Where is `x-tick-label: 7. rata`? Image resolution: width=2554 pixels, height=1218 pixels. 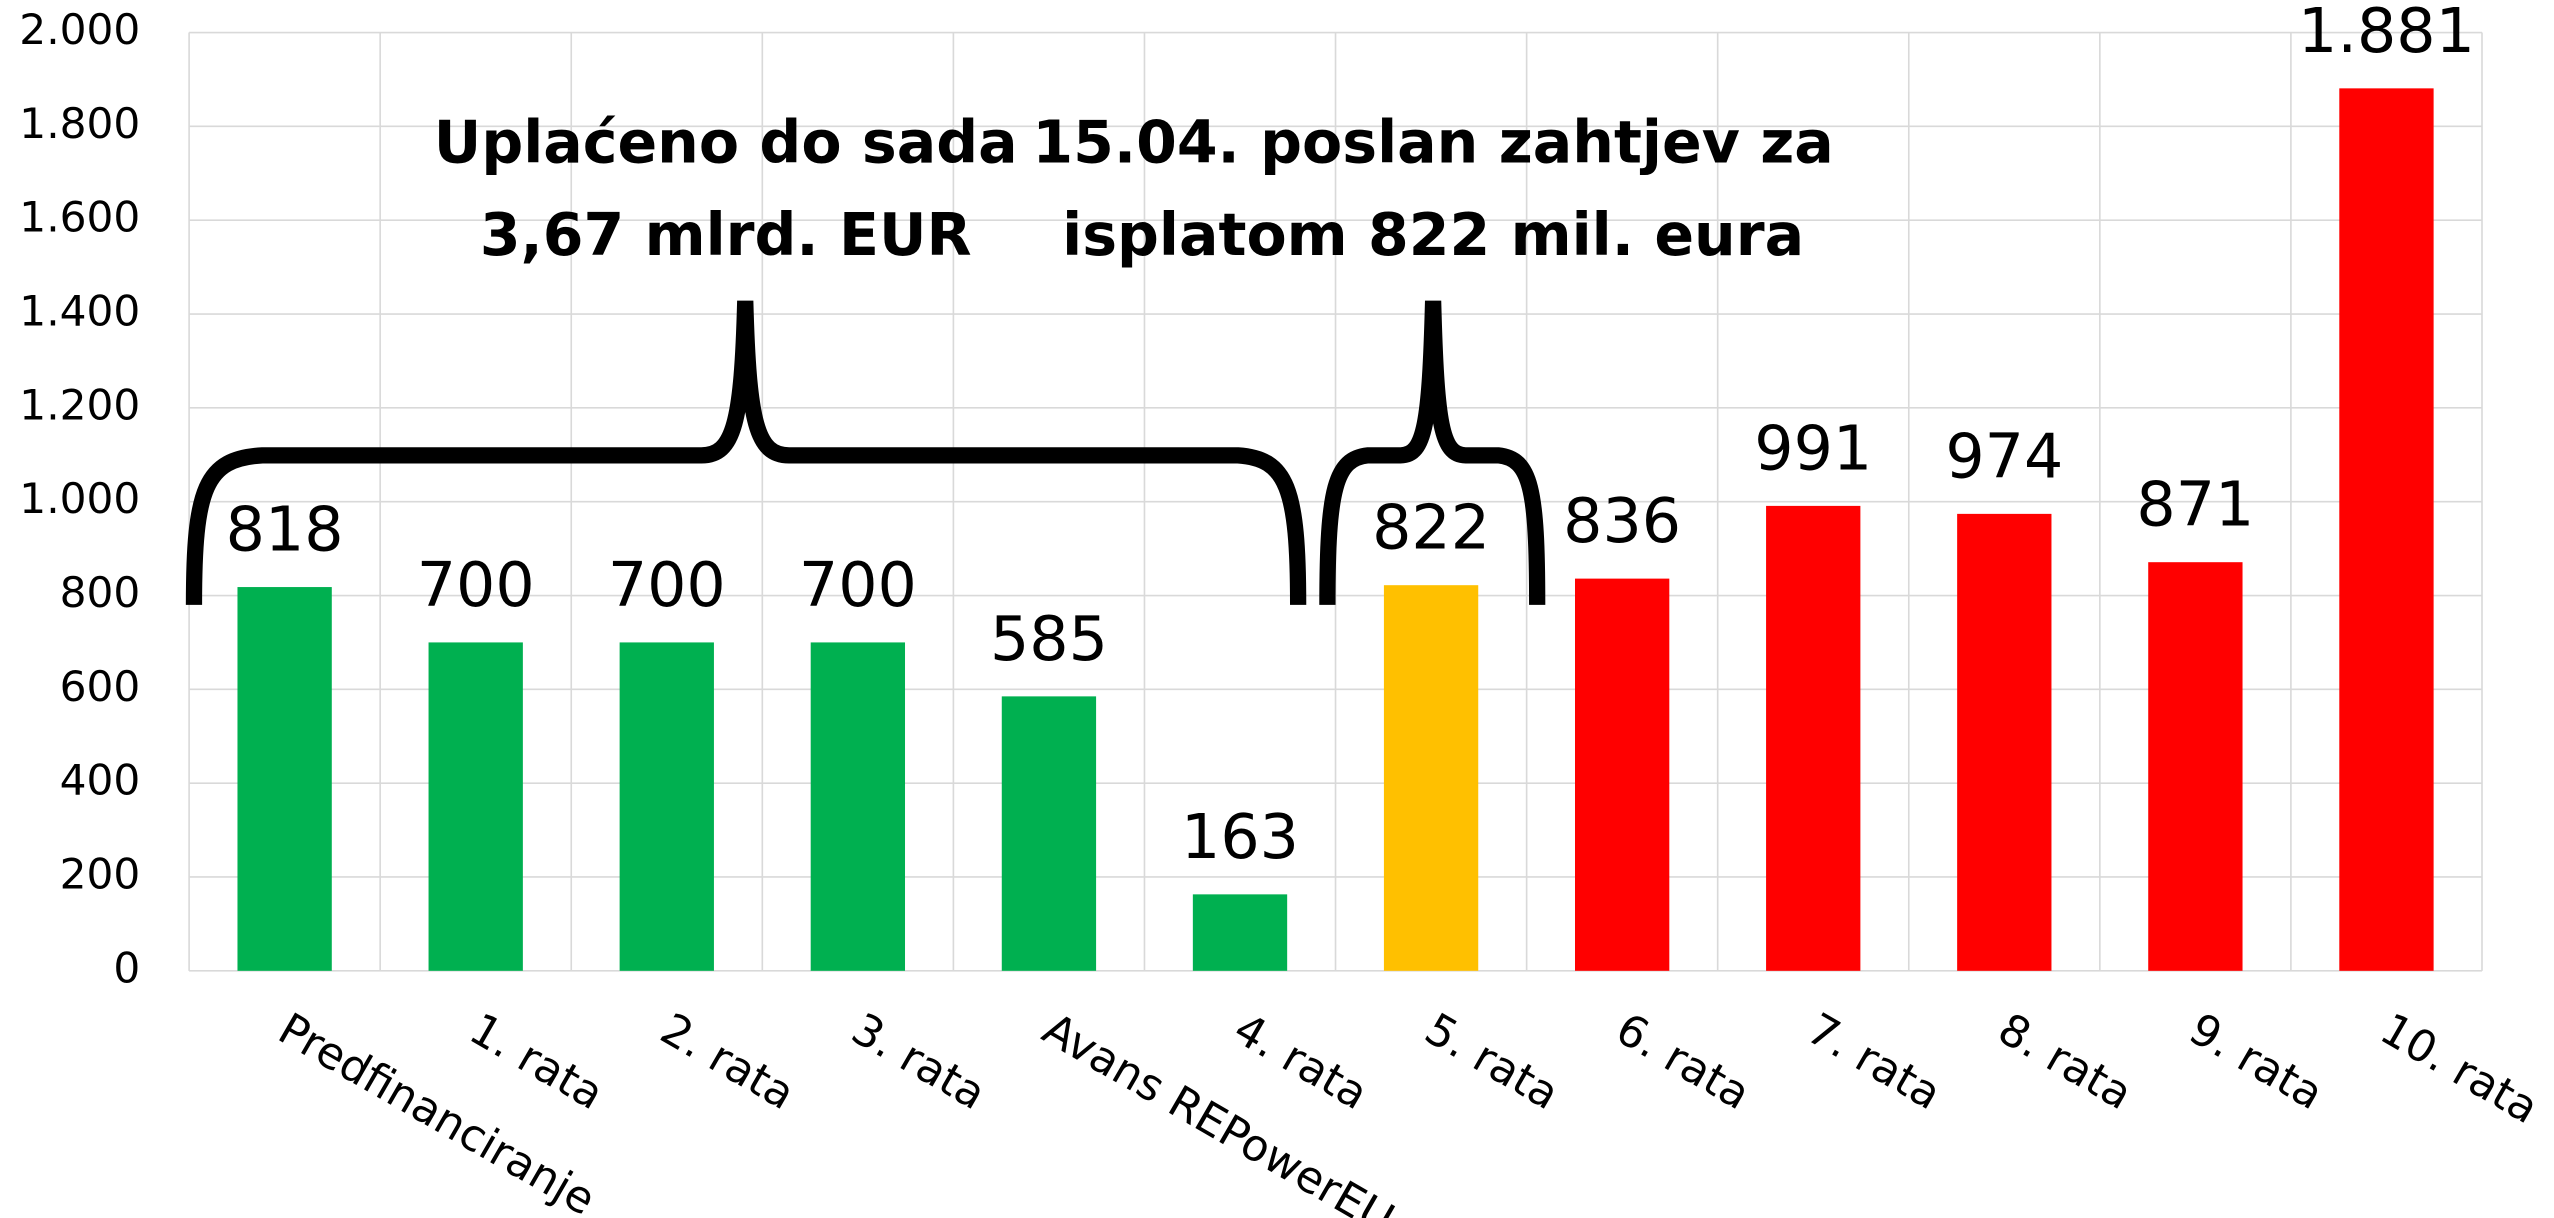
x-tick-label: 7. rata is located at coordinates (1873, 1061).